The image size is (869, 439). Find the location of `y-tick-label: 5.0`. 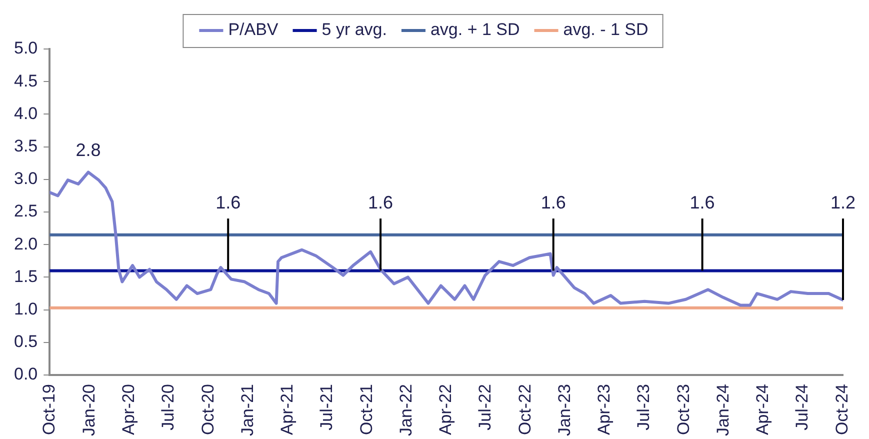

y-tick-label: 5.0 is located at coordinates (26, 48).